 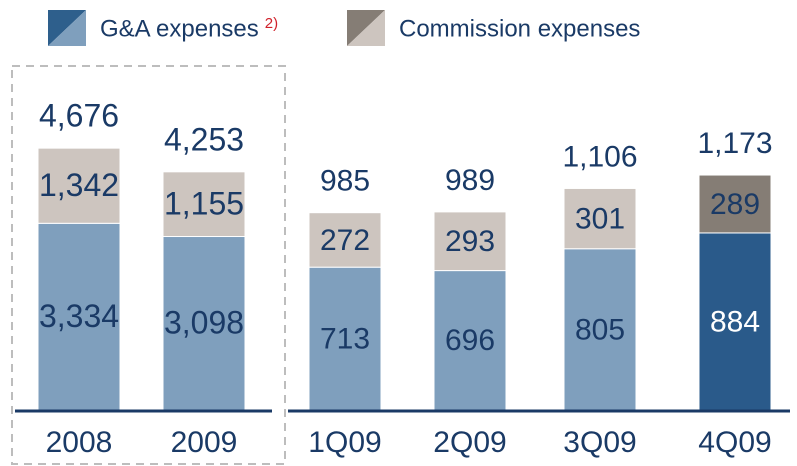 I want to click on x-tick-label: 2008, so click(x=79, y=442).